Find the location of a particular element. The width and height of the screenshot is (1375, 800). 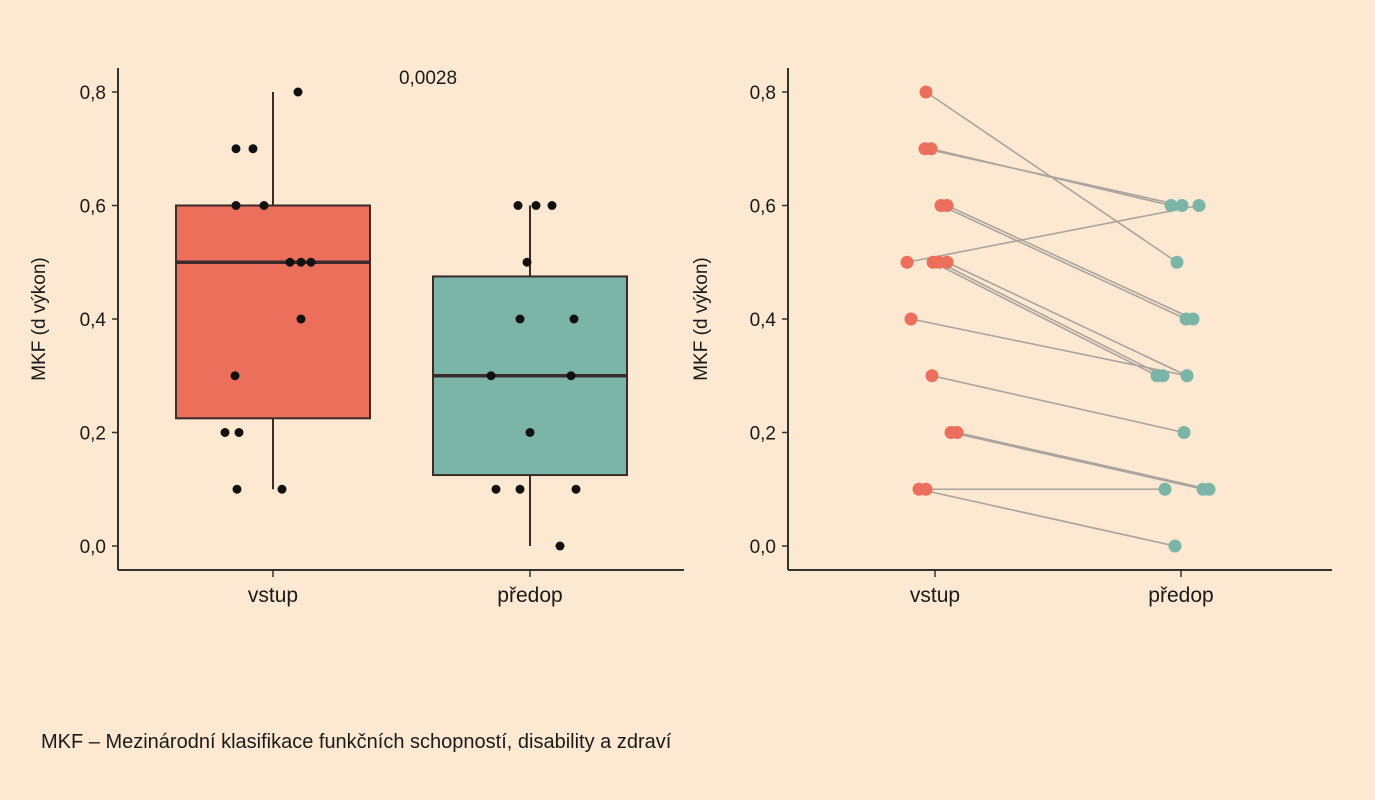

box-vstup is located at coordinates (273, 312).